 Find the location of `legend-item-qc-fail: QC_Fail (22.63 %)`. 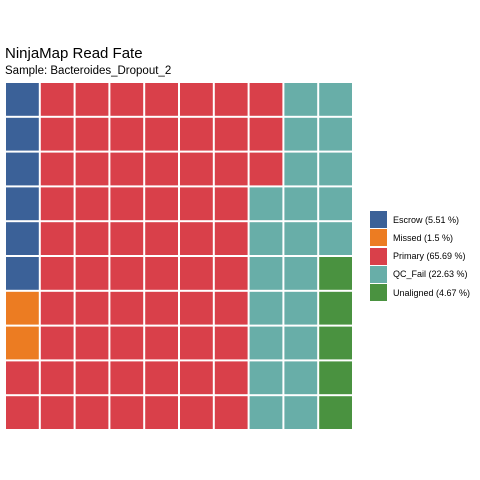

legend-item-qc-fail: QC_Fail (22.63 %) is located at coordinates (420, 274).